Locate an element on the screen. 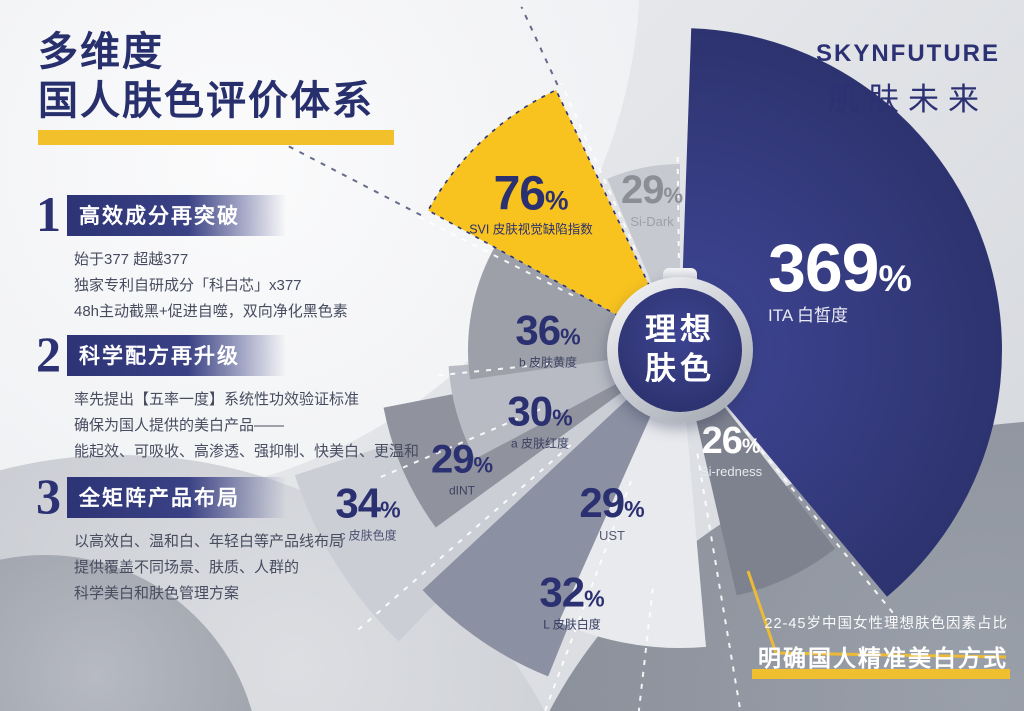 Image resolution: width=1024 pixels, height=711 pixels. ideal-skin-tone-badge: 理想 肤色 is located at coordinates (680, 350).